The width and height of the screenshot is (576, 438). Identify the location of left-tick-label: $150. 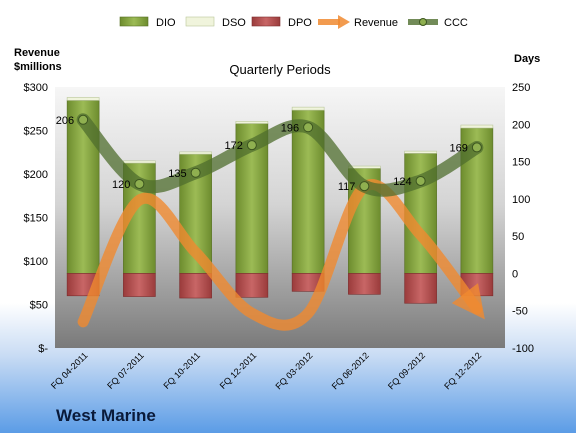
(36, 219).